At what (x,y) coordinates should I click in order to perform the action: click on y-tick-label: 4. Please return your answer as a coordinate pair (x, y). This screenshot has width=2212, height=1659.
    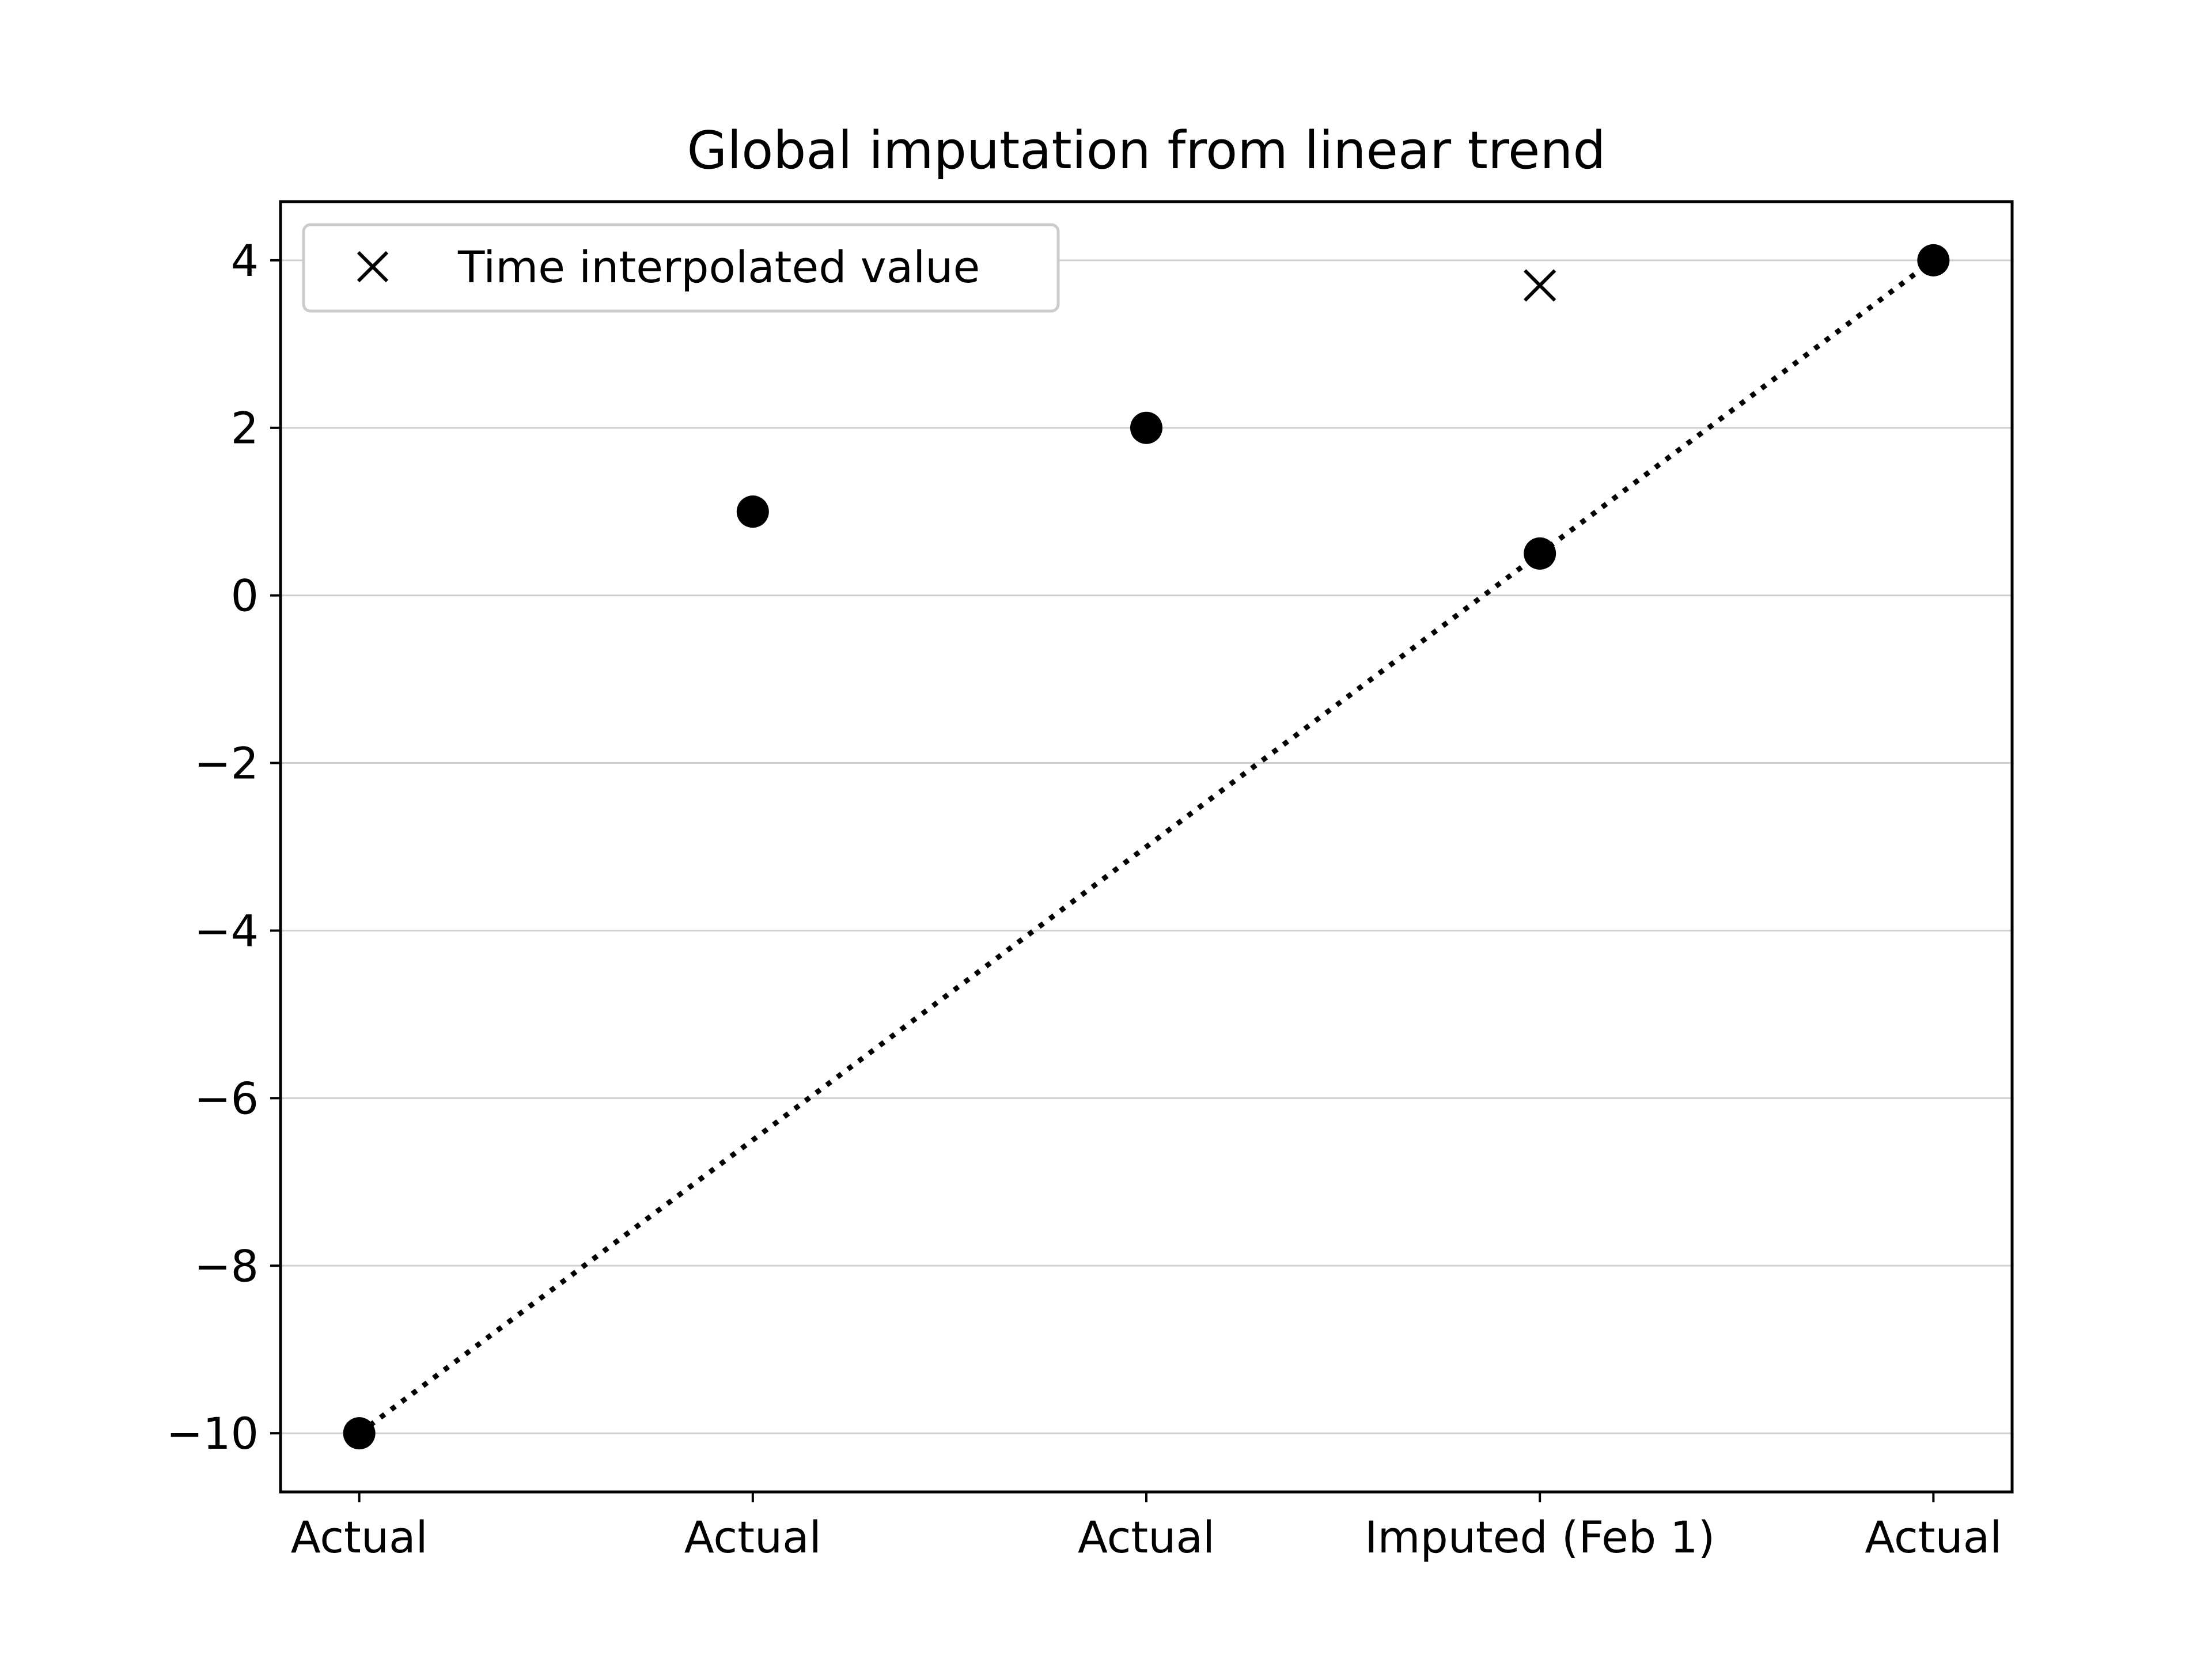
    Looking at the image, I should click on (245, 260).